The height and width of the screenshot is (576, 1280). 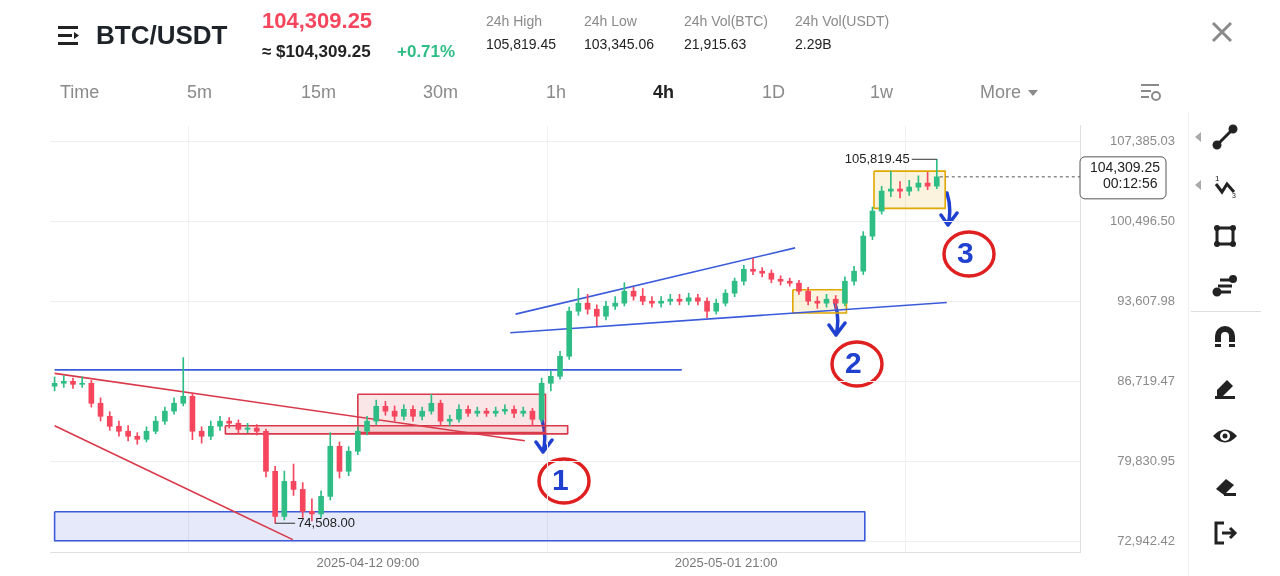 I want to click on text: 15m, so click(x=319, y=92).